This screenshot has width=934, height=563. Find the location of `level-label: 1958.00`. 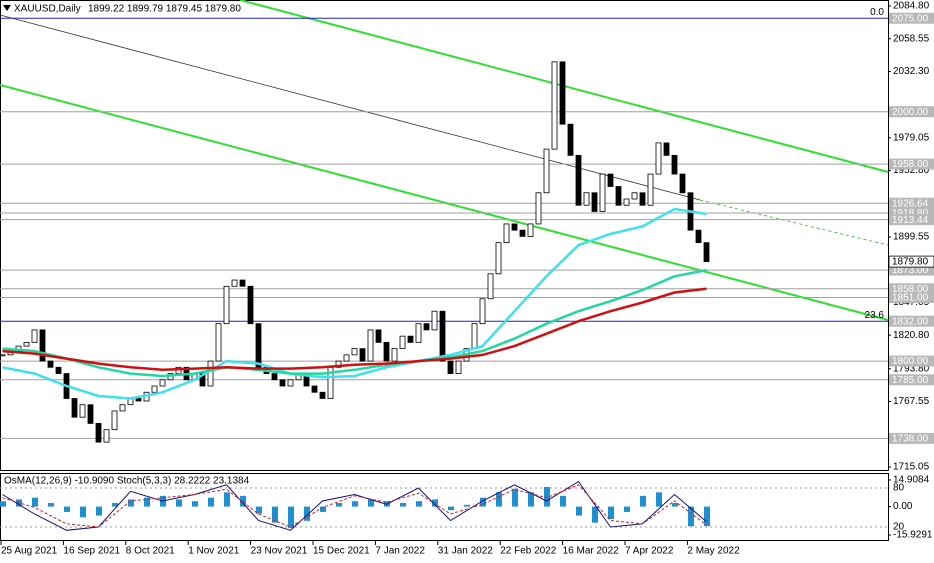

level-label: 1958.00 is located at coordinates (910, 164).